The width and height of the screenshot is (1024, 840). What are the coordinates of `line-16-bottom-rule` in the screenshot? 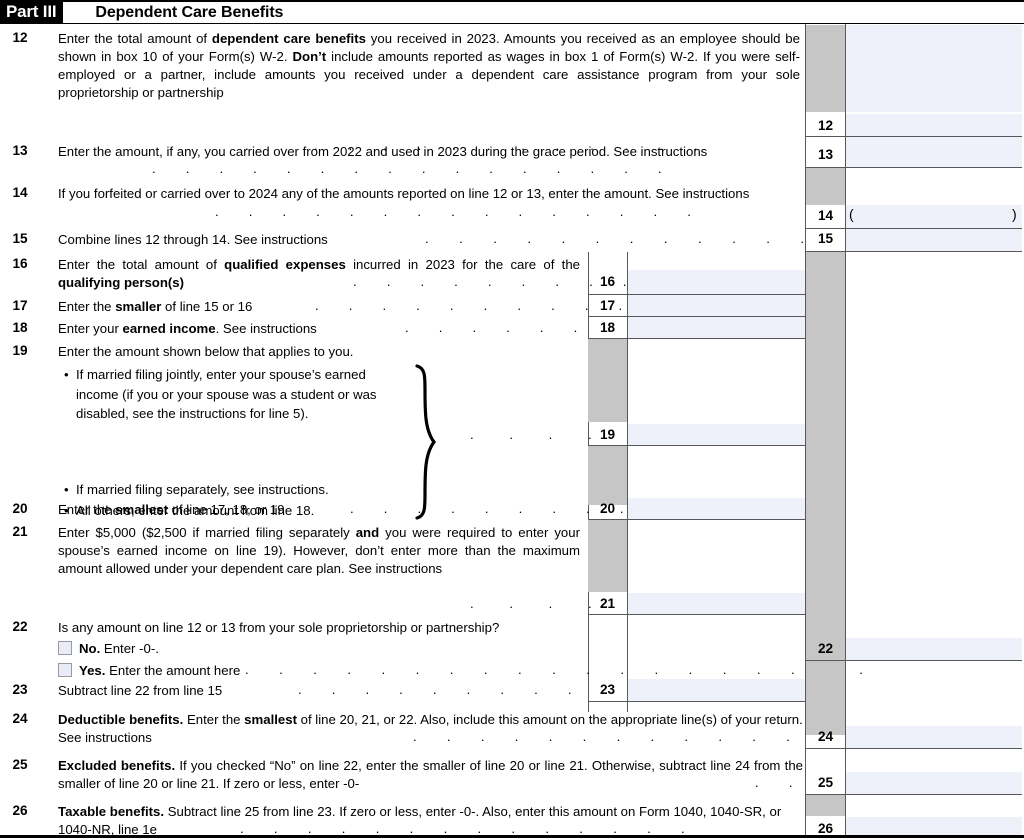 It's located at (696, 294).